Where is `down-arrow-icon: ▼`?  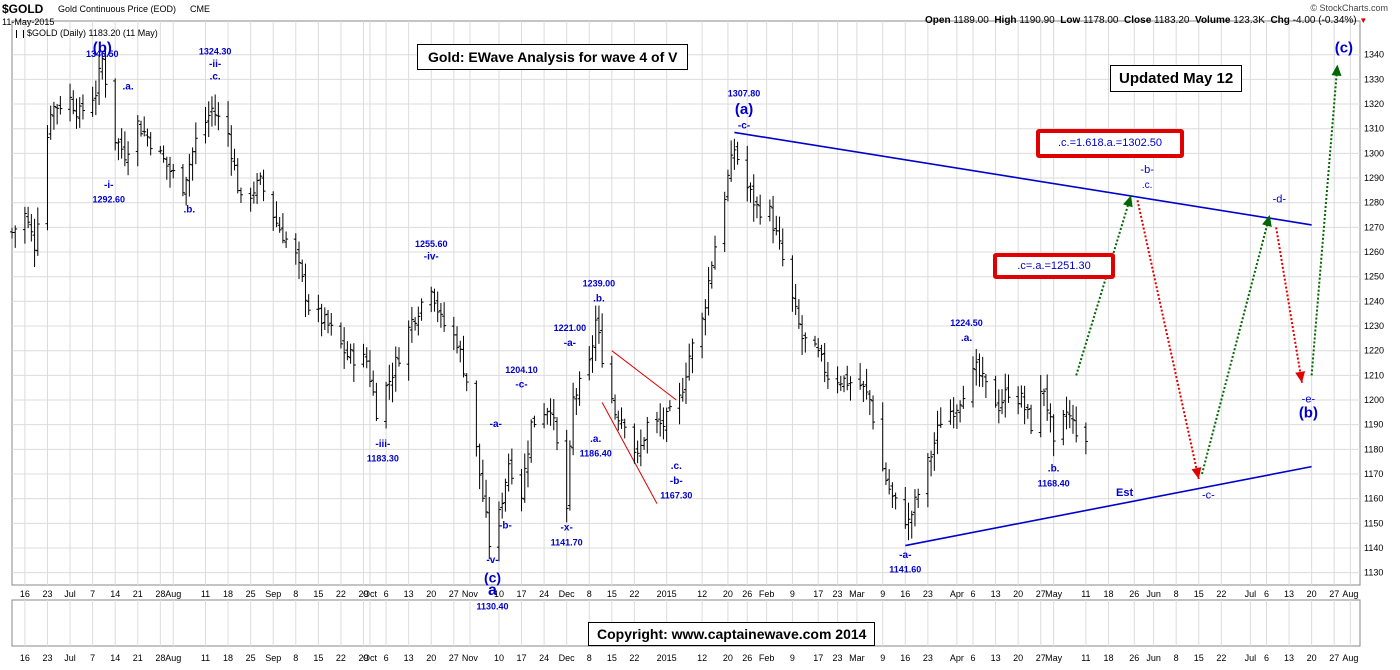 down-arrow-icon: ▼ is located at coordinates (1363, 20).